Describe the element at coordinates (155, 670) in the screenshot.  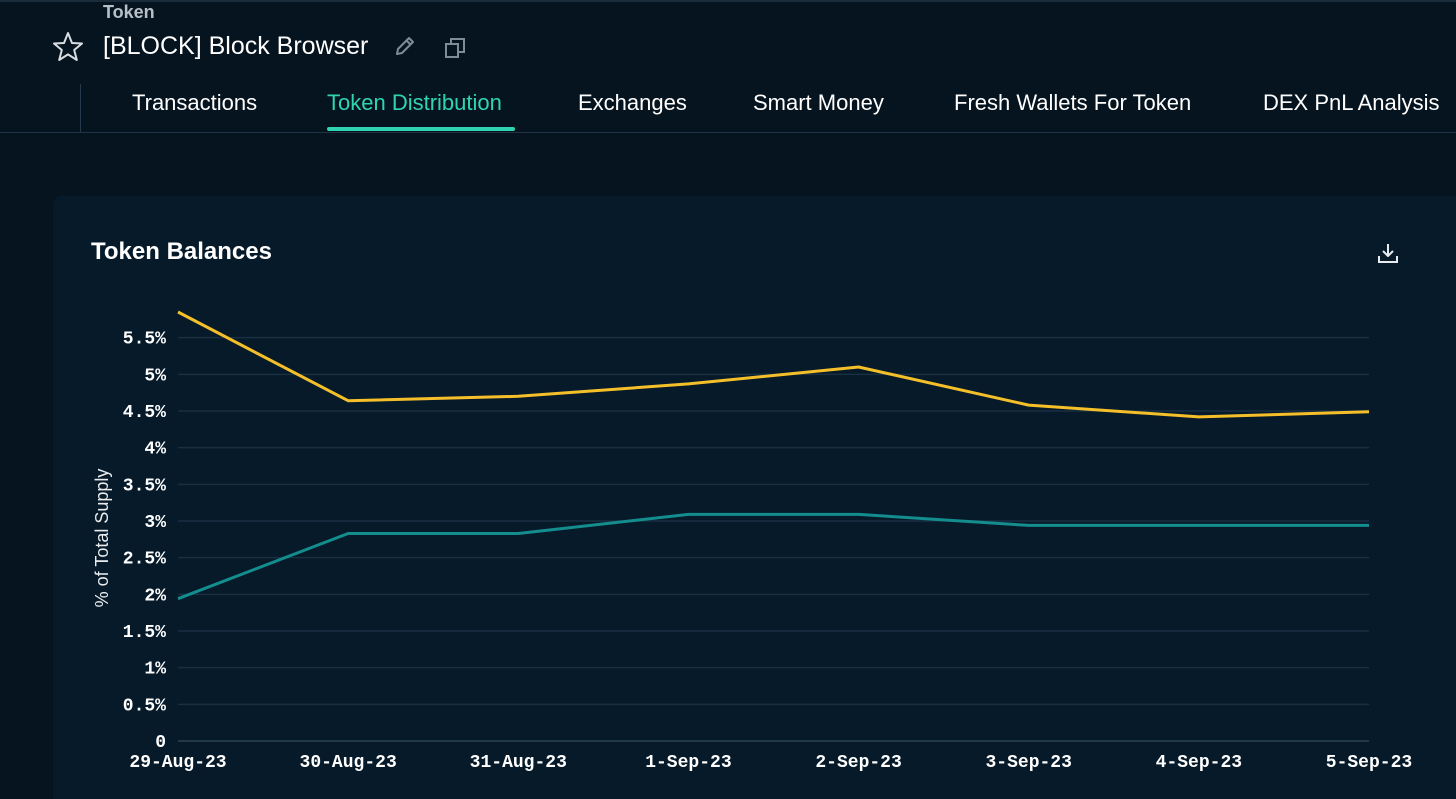
I see `y-tick-label: 1%` at that location.